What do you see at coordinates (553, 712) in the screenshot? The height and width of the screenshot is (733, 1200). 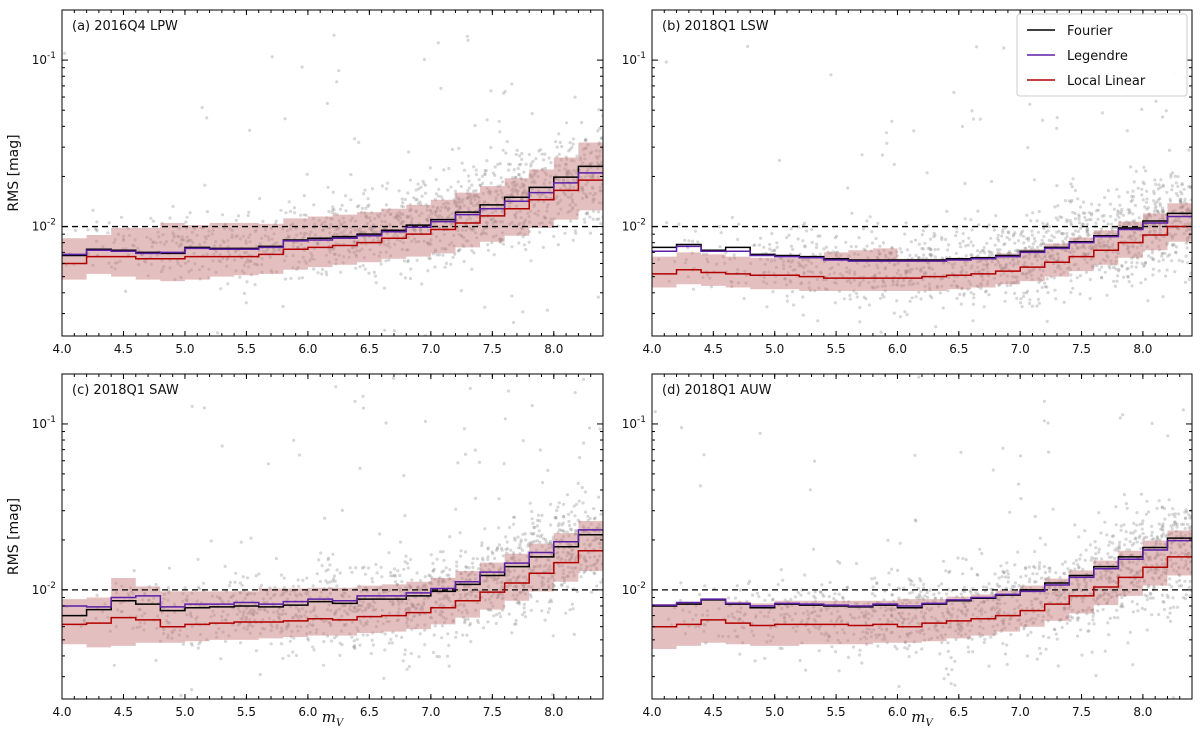 I see `x-tick-label: 8.0` at bounding box center [553, 712].